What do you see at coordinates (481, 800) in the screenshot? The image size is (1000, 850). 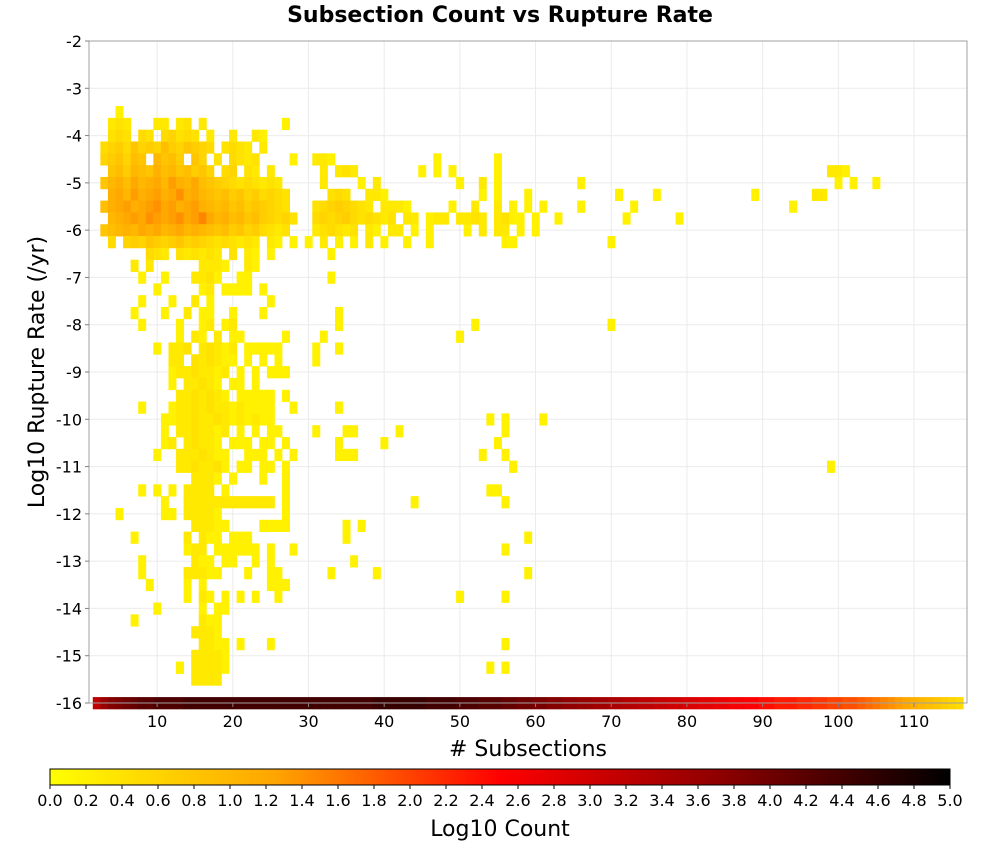 I see `colorbar-tick-label: 2.4` at bounding box center [481, 800].